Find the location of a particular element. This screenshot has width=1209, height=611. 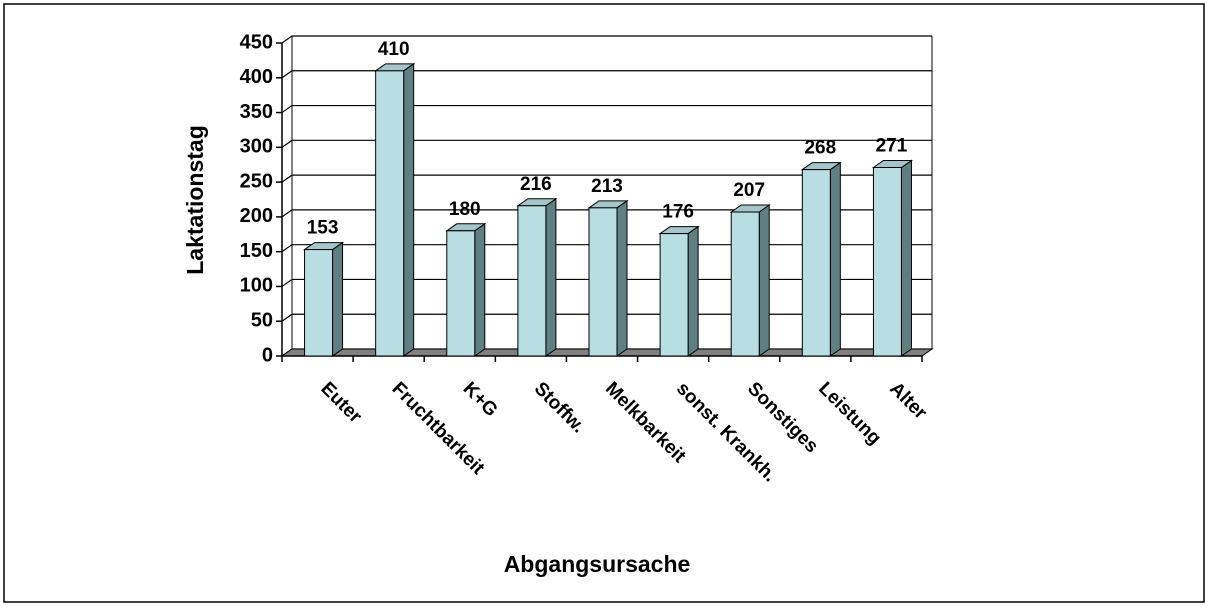

y-tick-label: 50 is located at coordinates (262, 321).